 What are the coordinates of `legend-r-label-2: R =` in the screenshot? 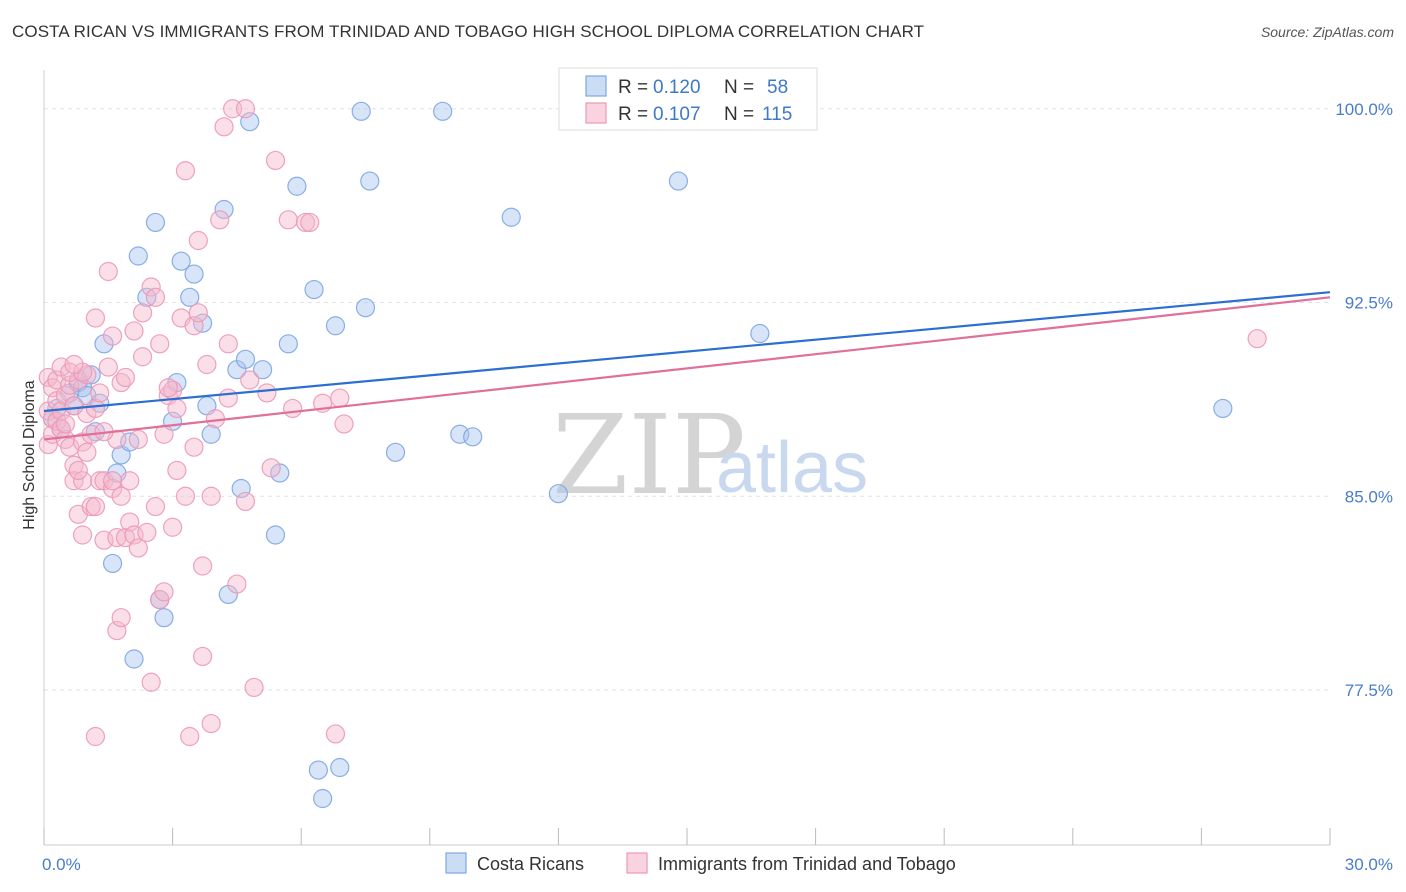 It's located at (633, 114).